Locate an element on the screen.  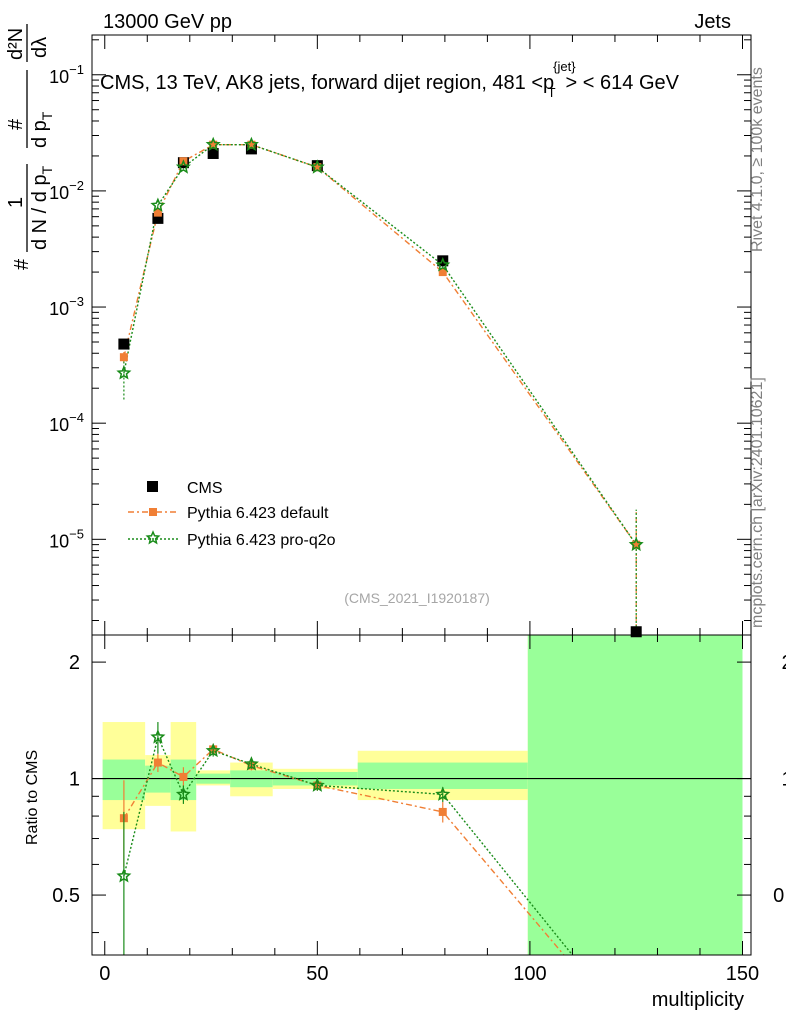
ratio-ytick-label-right: 2 is located at coordinates (783, 663).